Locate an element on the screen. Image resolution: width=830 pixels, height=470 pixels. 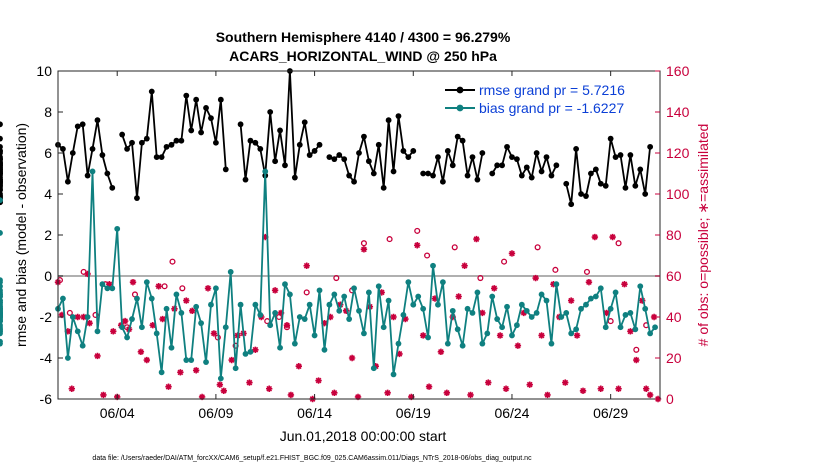
y-right-tick-label: 80 is located at coordinates (674, 235).